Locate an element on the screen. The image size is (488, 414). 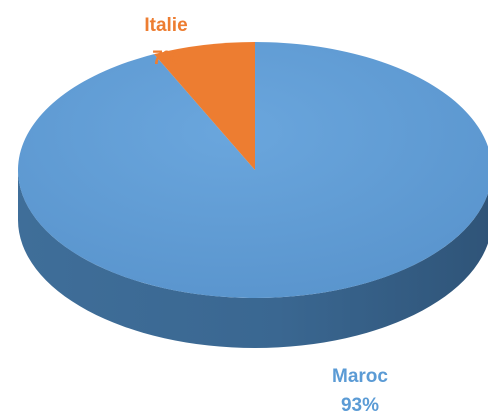
pie-slice-italie is located at coordinates (204, 106).